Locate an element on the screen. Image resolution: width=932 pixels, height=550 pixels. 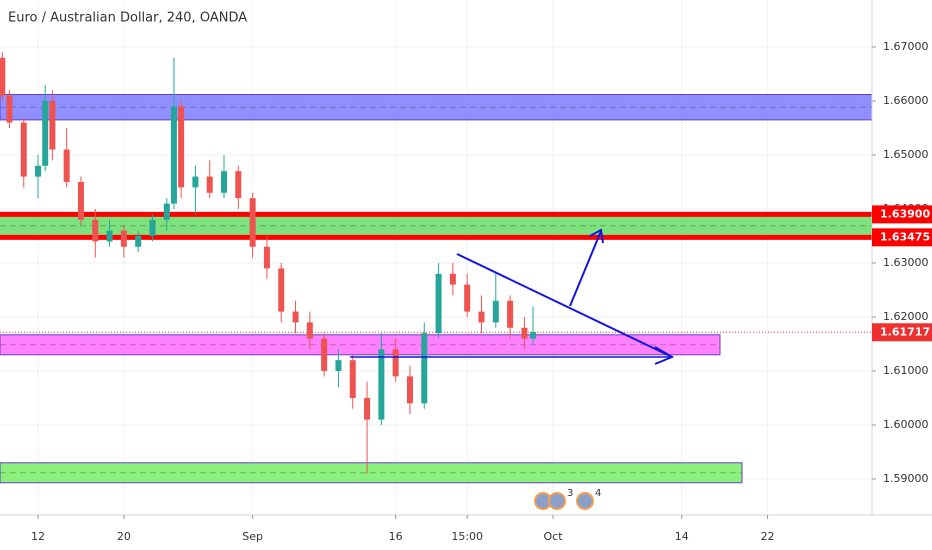
y-tick-label: 1.67000 is located at coordinates (906, 46).